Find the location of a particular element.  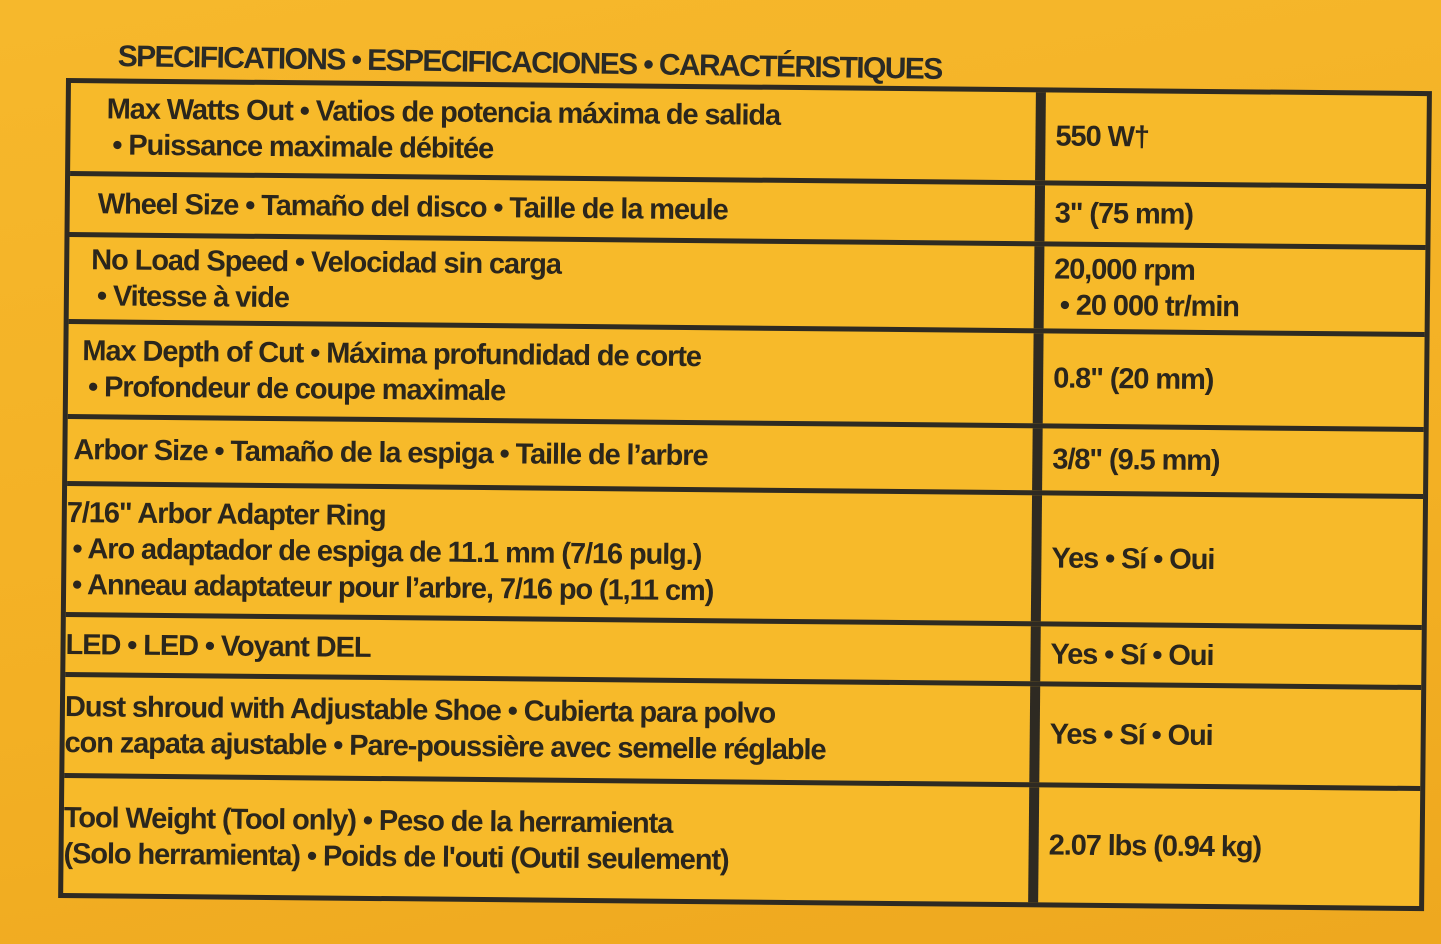

spec-label-line: • Puissance maximale débitée is located at coordinates (303, 147).